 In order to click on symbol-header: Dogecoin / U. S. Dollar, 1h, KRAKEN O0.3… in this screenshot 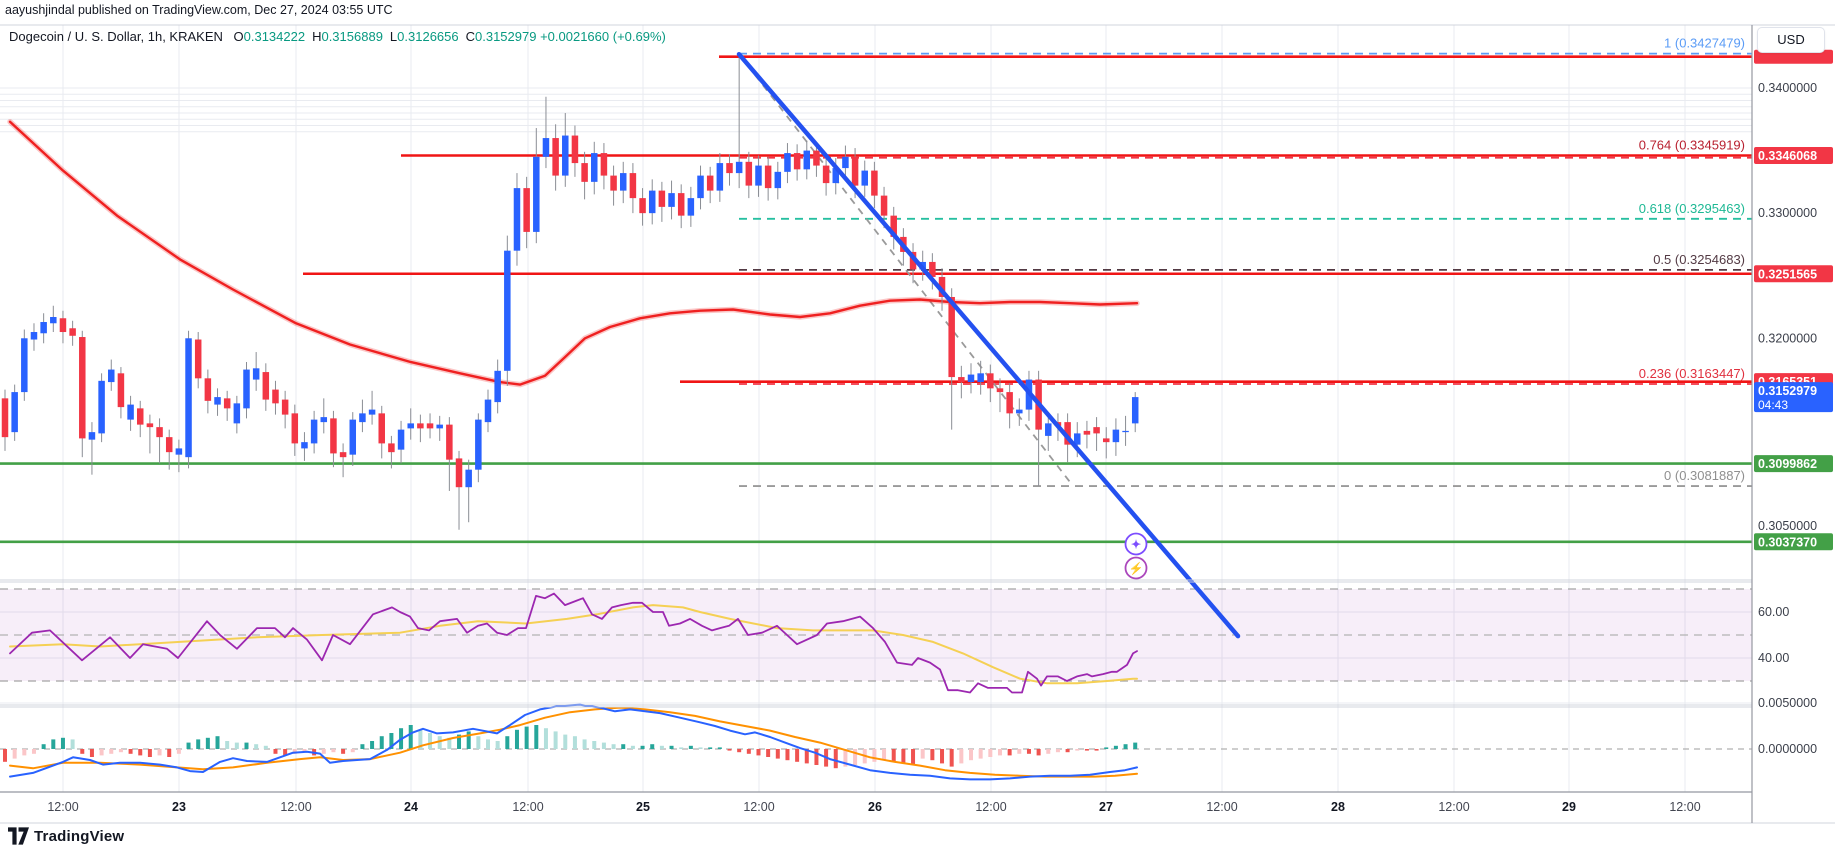, I will do `click(337, 36)`.